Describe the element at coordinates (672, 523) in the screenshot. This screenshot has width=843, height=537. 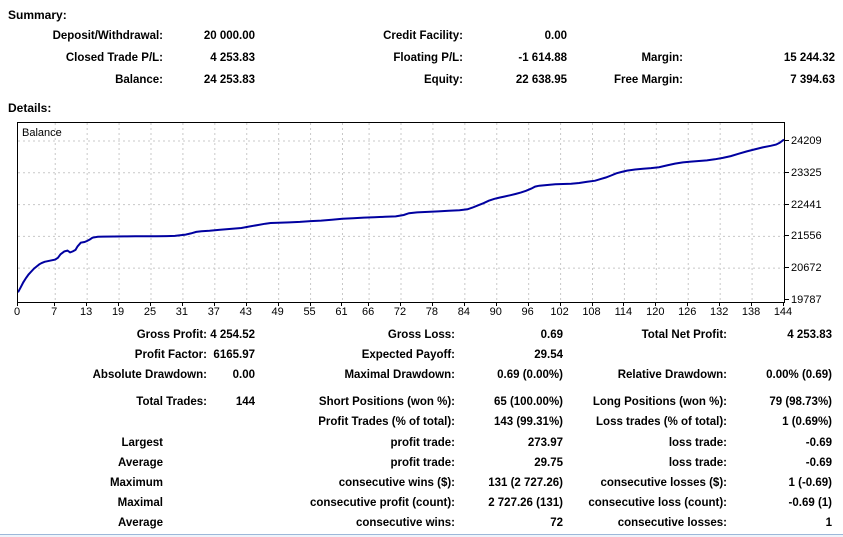
I see `stats-label: consecutive losses:` at that location.